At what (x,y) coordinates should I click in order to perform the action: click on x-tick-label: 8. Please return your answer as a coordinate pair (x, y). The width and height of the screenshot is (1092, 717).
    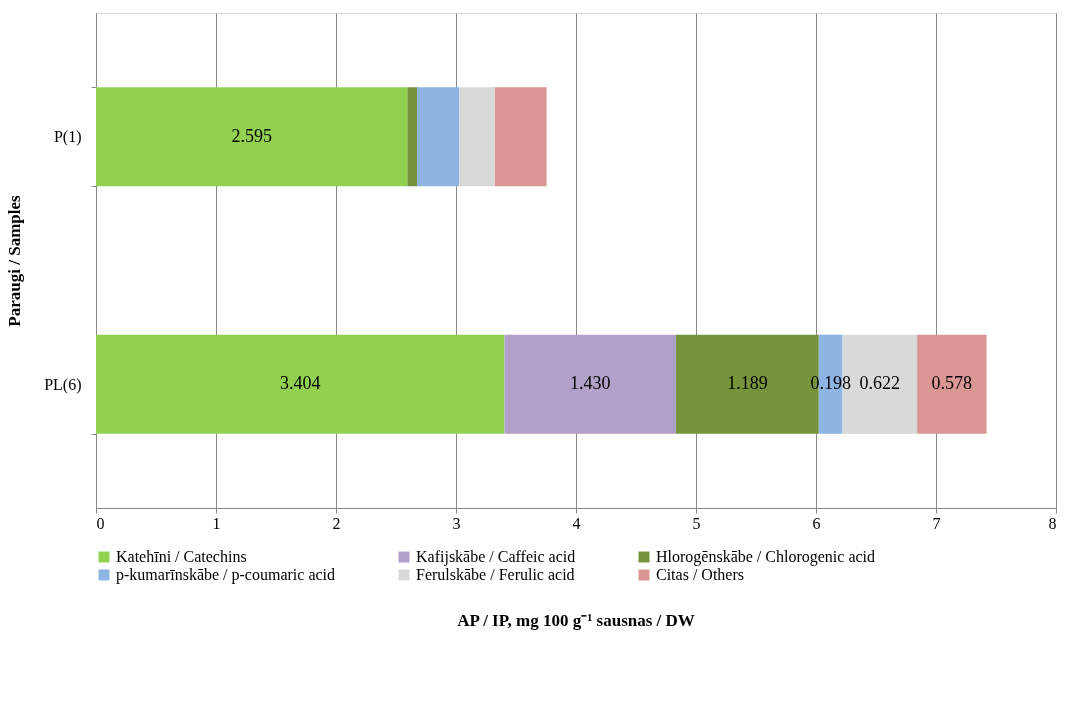
    Looking at the image, I should click on (1052, 523).